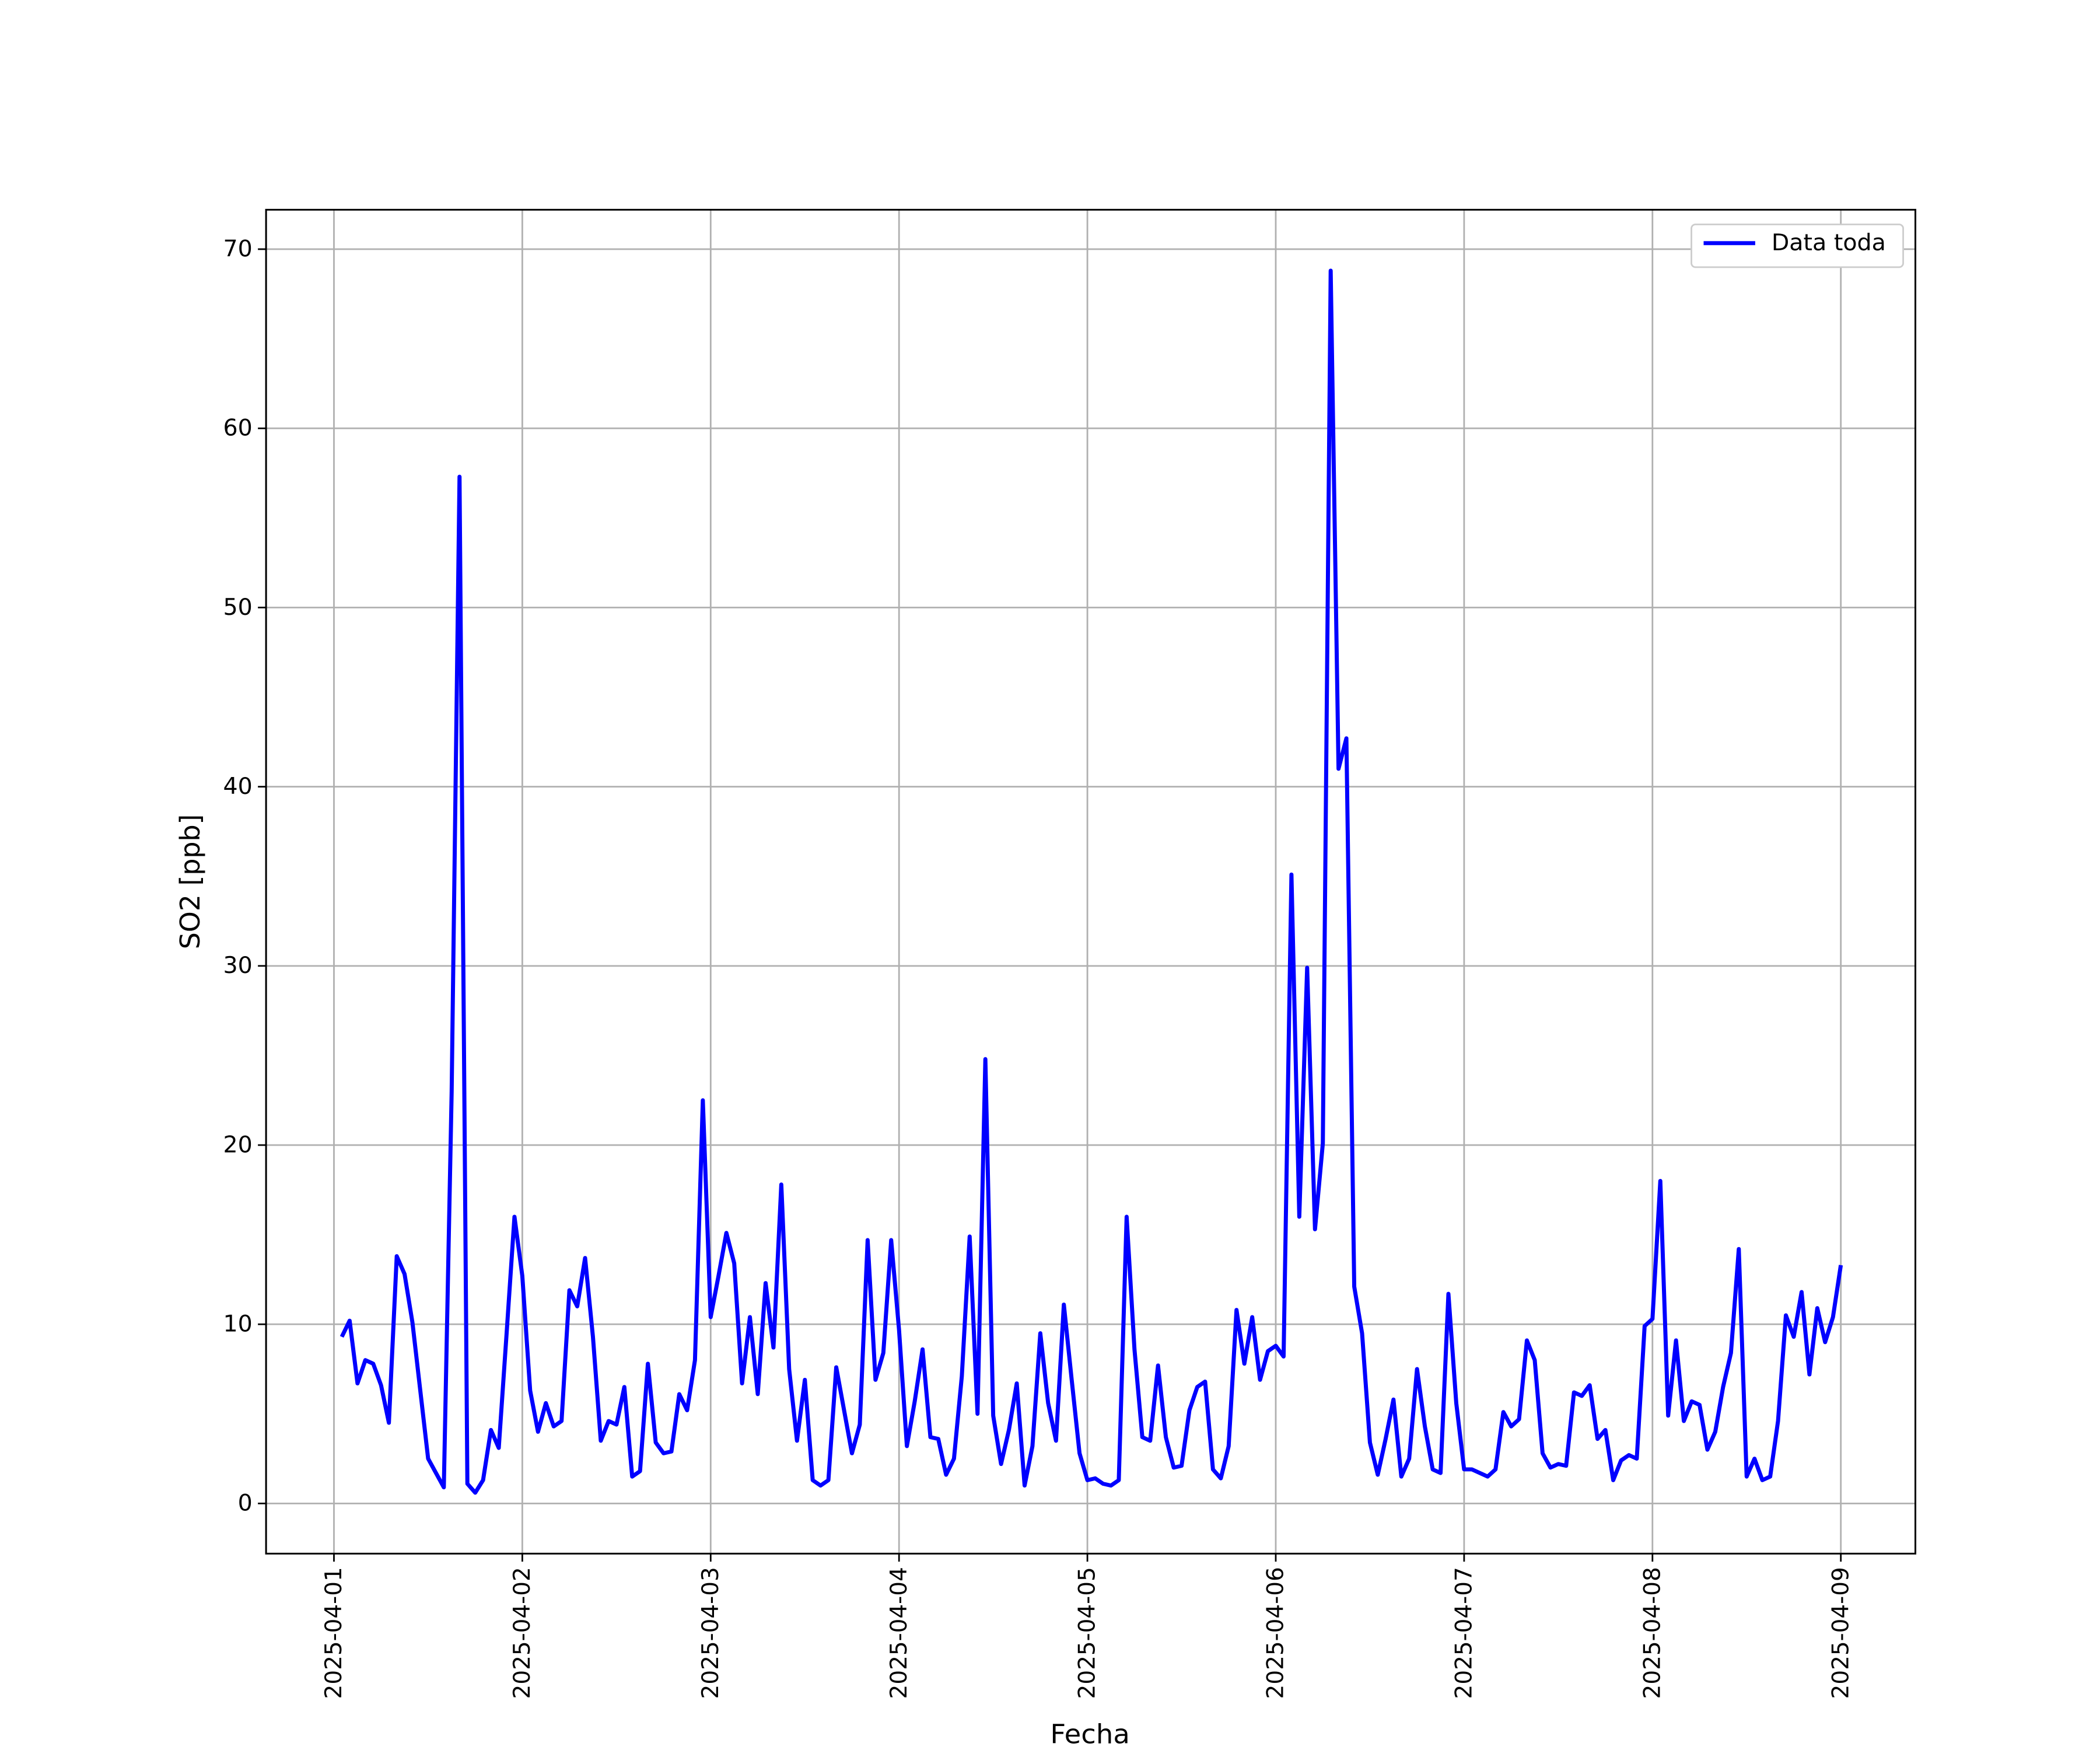  Describe the element at coordinates (1829, 243) in the screenshot. I see `legend-label: Data toda` at that location.